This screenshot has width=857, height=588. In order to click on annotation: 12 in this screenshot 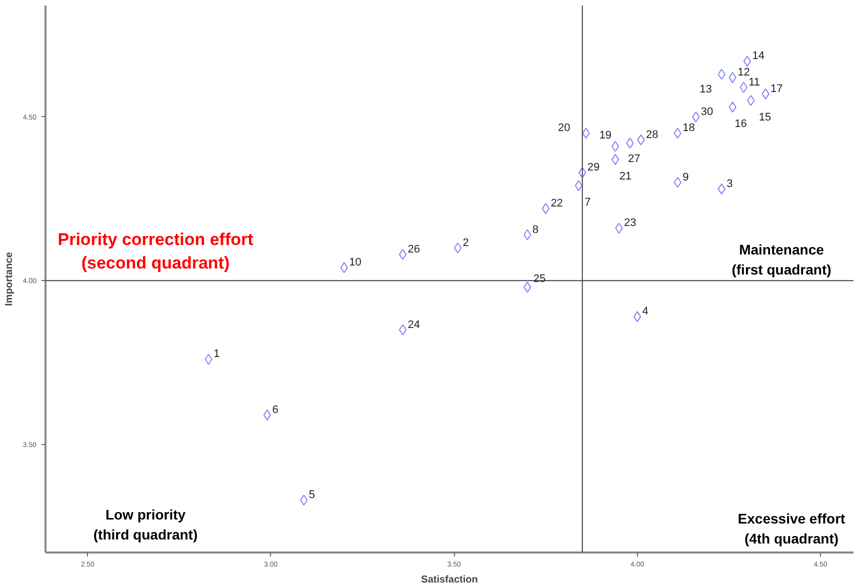, I will do `click(744, 72)`.